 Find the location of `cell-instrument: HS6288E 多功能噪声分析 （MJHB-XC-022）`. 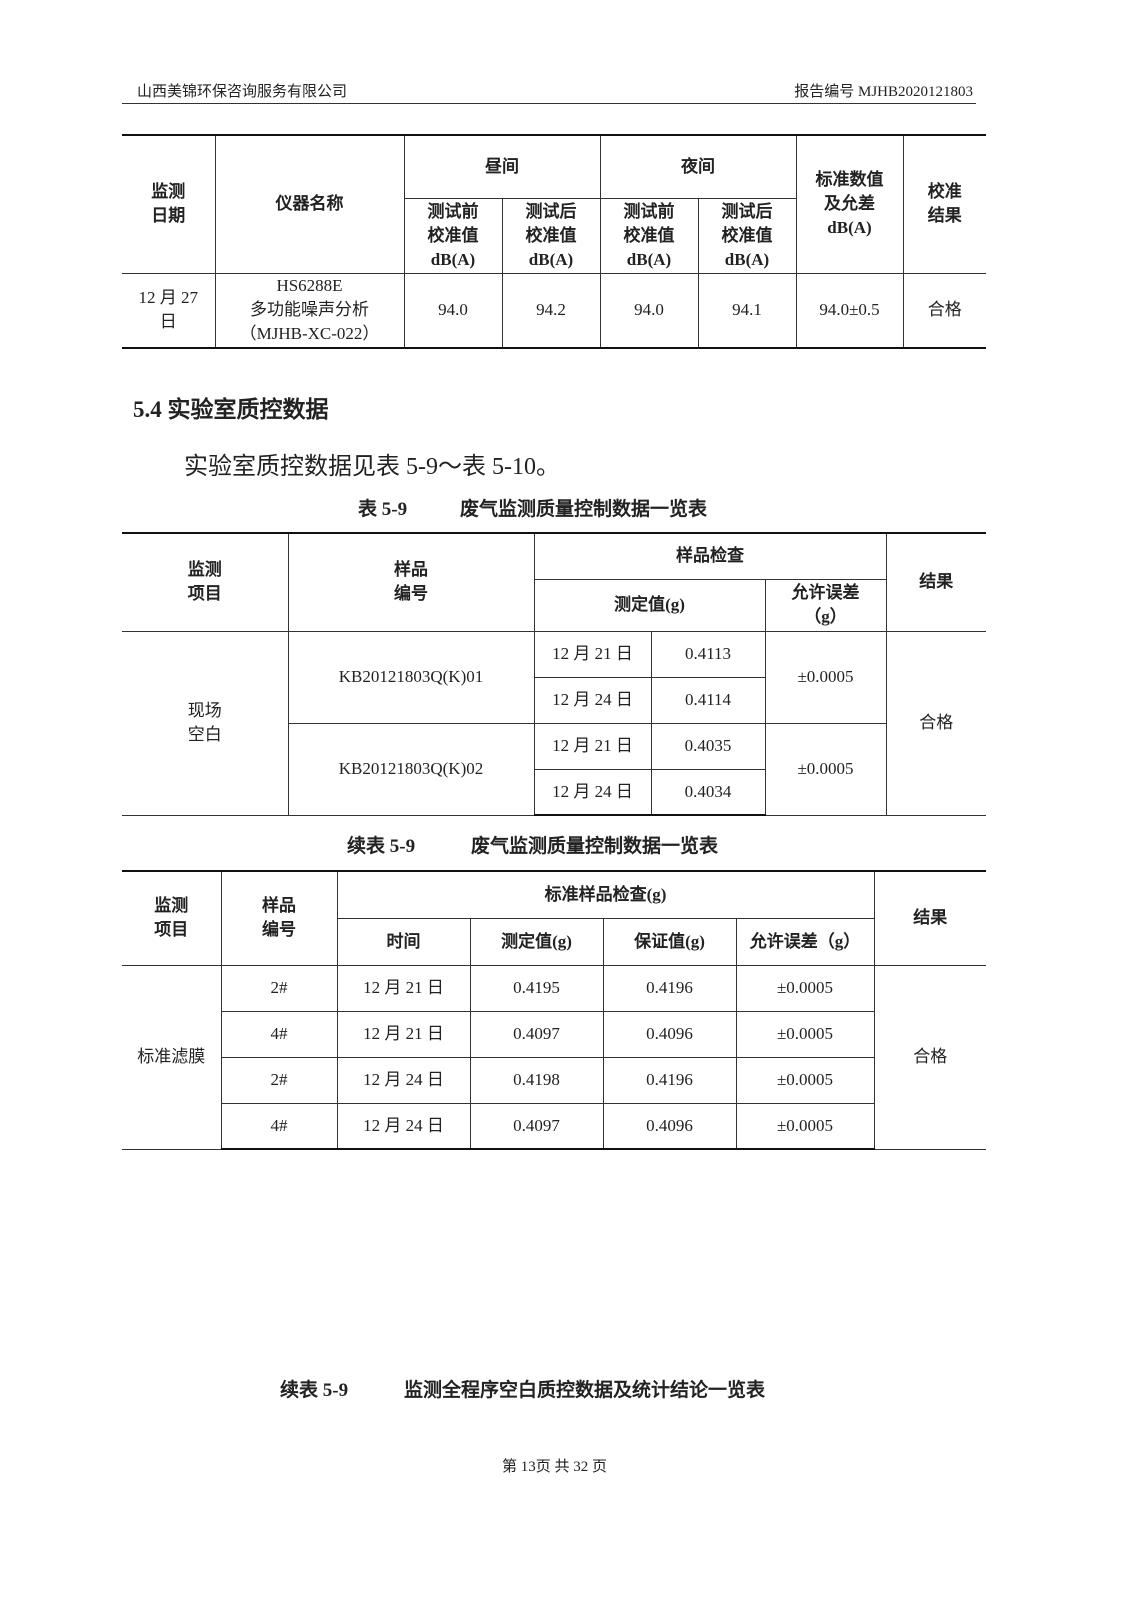

cell-instrument: HS6288E 多功能噪声分析 （MJHB-XC-022） is located at coordinates (309, 310).